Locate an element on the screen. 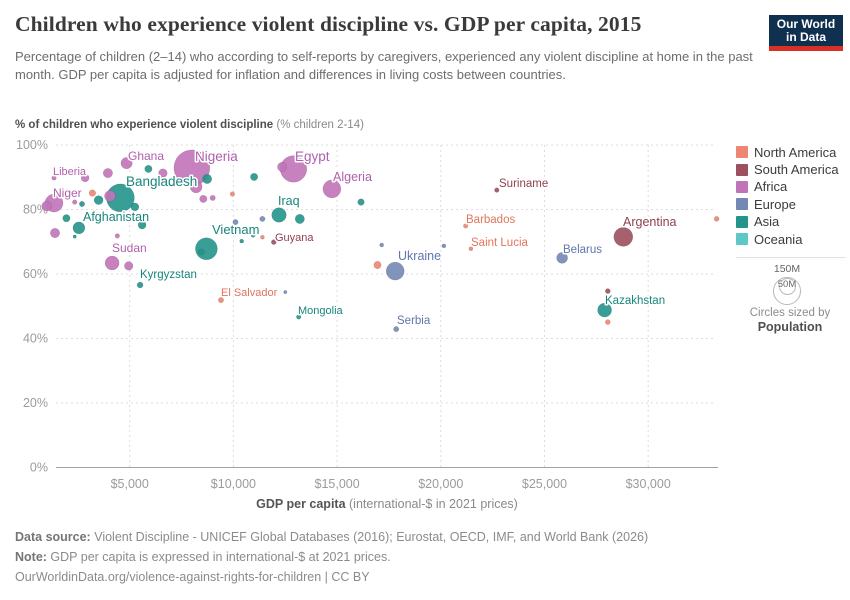 The height and width of the screenshot is (600, 850). country-label-suriname: Suriname is located at coordinates (524, 184).